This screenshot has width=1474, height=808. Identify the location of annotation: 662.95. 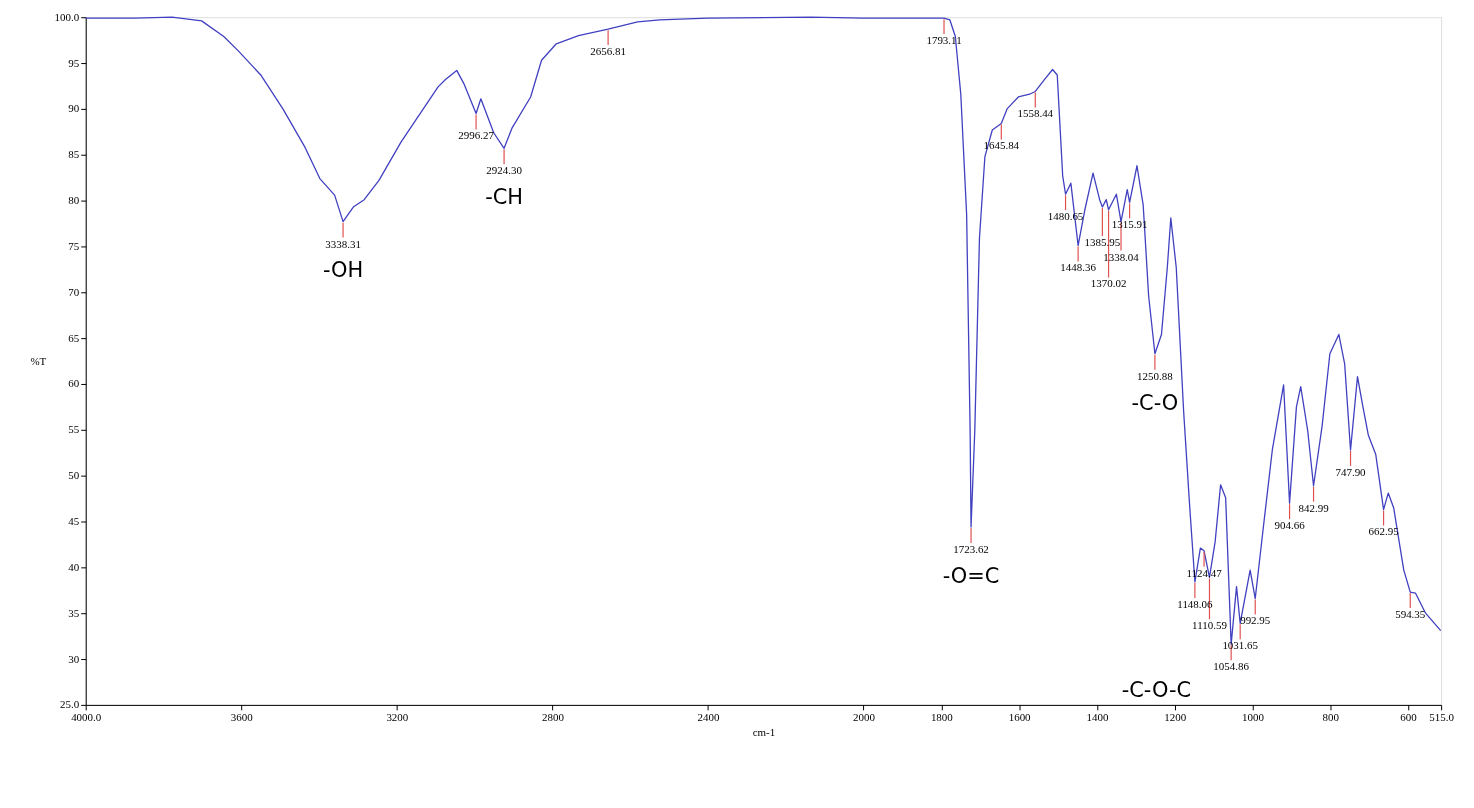
(1384, 531).